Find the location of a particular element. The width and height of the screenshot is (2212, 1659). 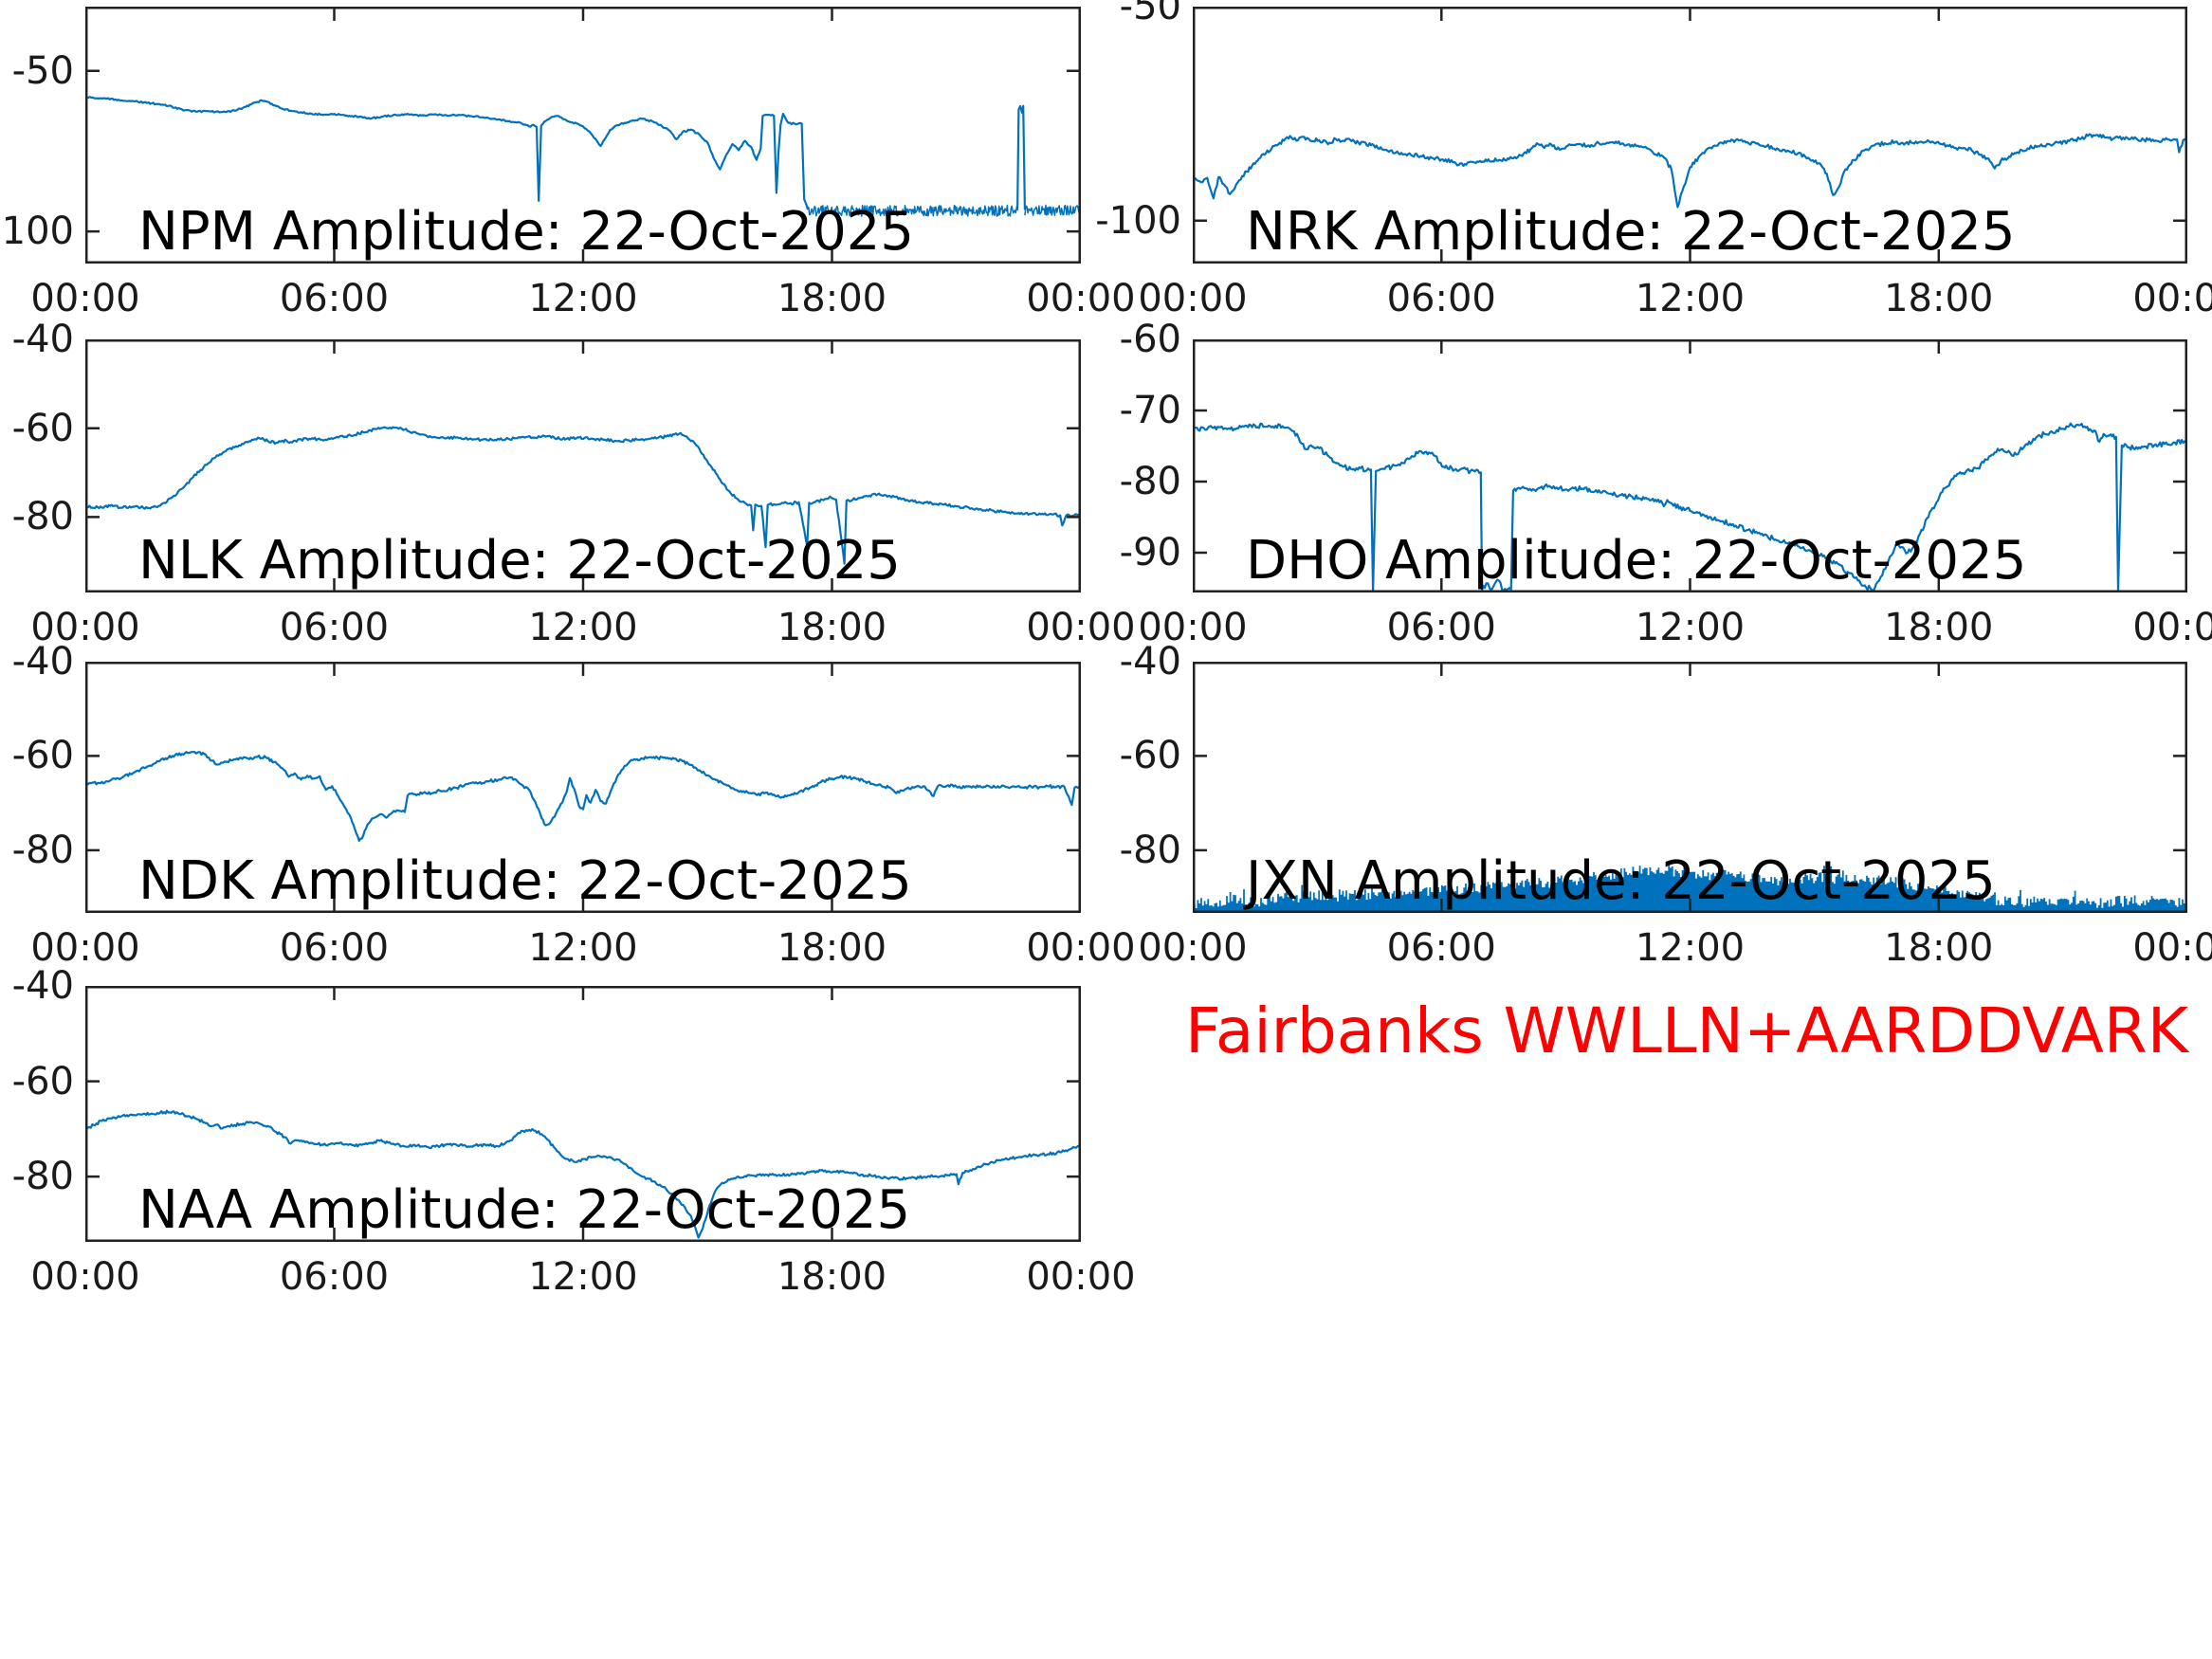

x-tick-label-dho-4: 00:00 is located at coordinates (2172, 627).